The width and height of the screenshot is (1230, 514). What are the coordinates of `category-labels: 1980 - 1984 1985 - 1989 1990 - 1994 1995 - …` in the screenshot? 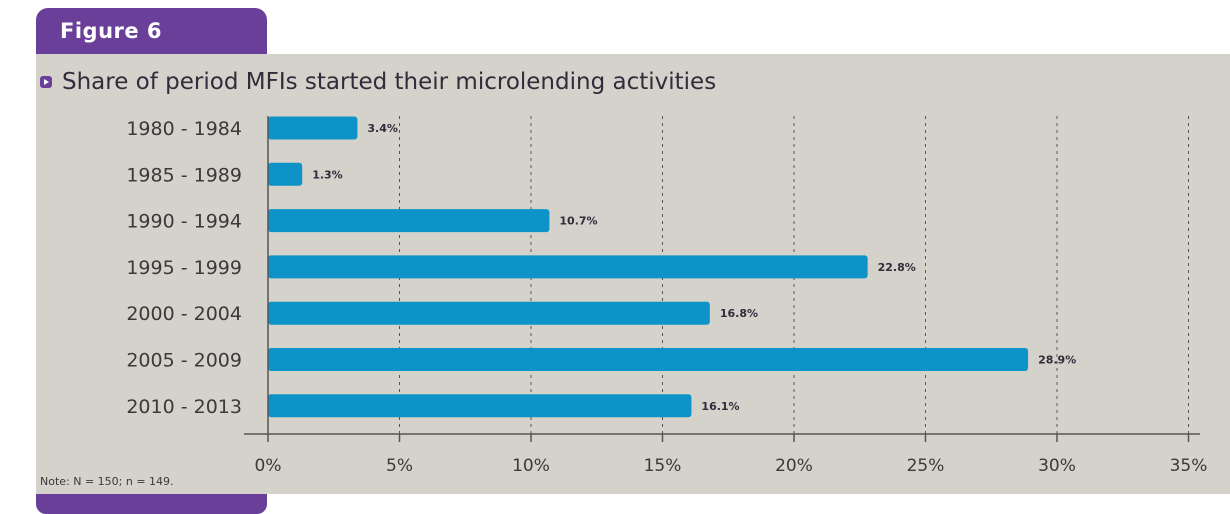 It's located at (184, 268).